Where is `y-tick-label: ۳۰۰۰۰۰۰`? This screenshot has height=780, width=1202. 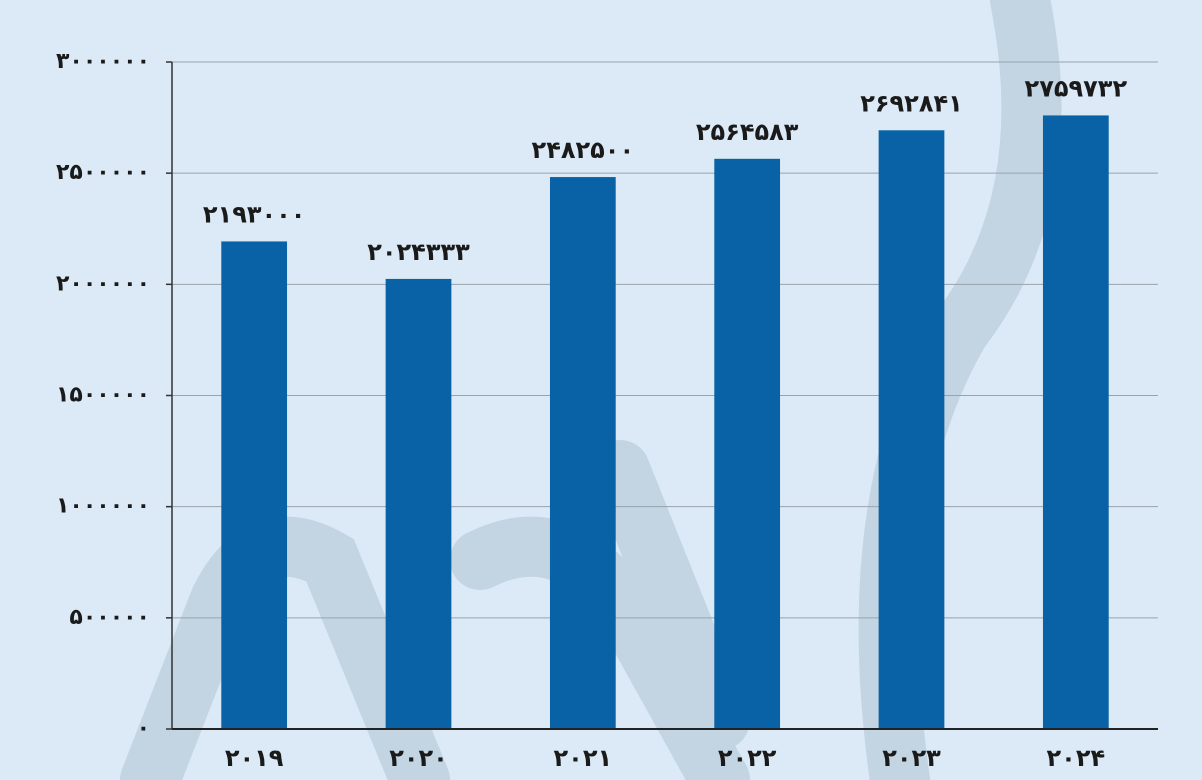 y-tick-label: ۳۰۰۰۰۰۰ is located at coordinates (103, 61).